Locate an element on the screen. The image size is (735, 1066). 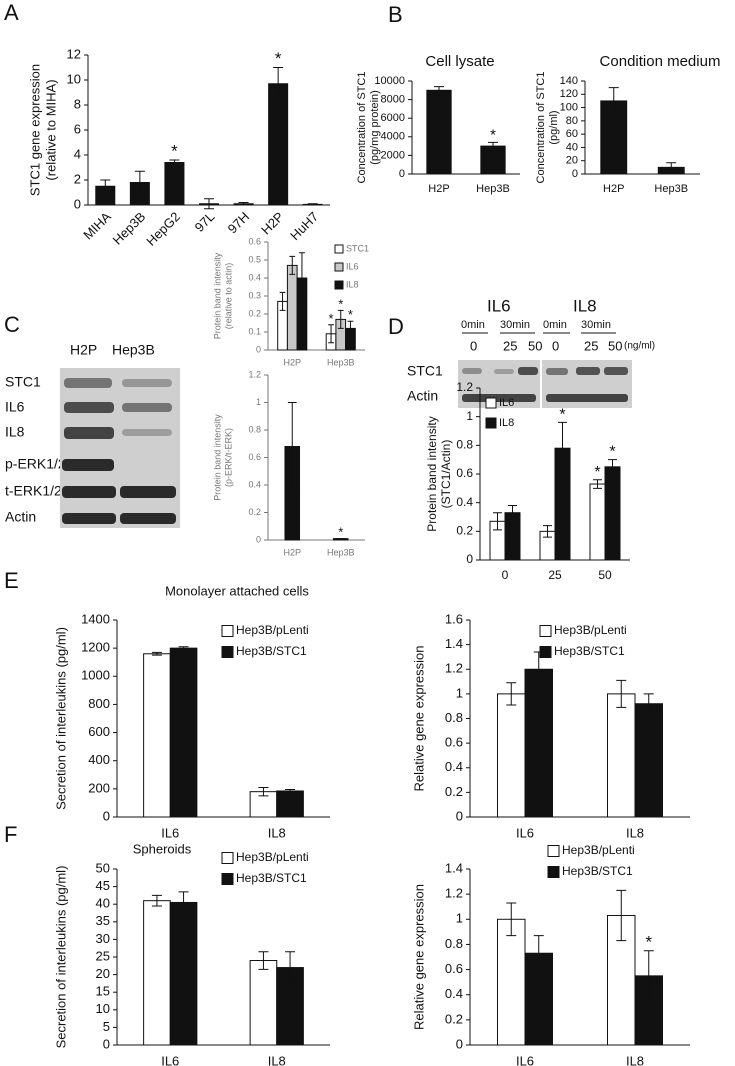
y-tick-label: 2 is located at coordinates (77, 178).